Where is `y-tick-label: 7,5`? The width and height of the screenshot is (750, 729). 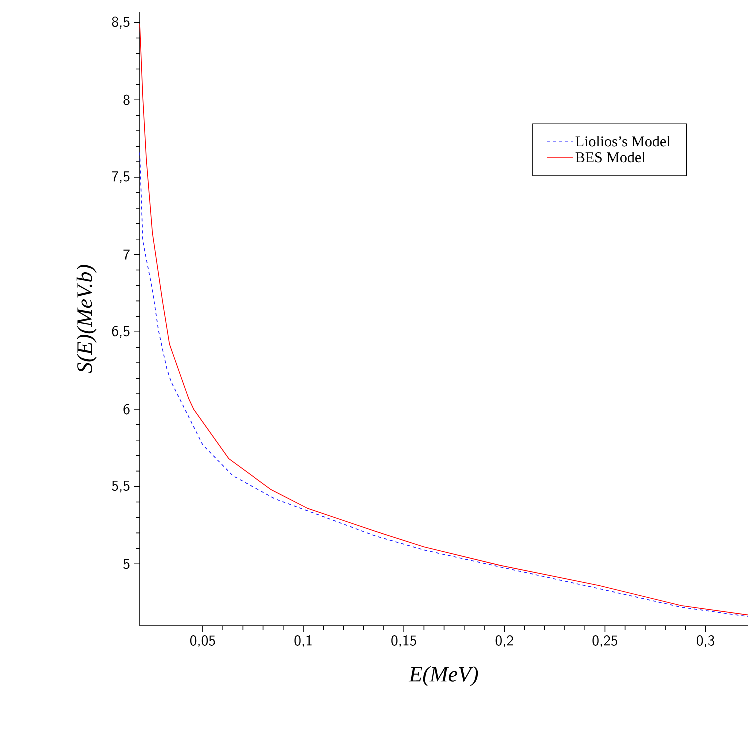 y-tick-label: 7,5 is located at coordinates (121, 178).